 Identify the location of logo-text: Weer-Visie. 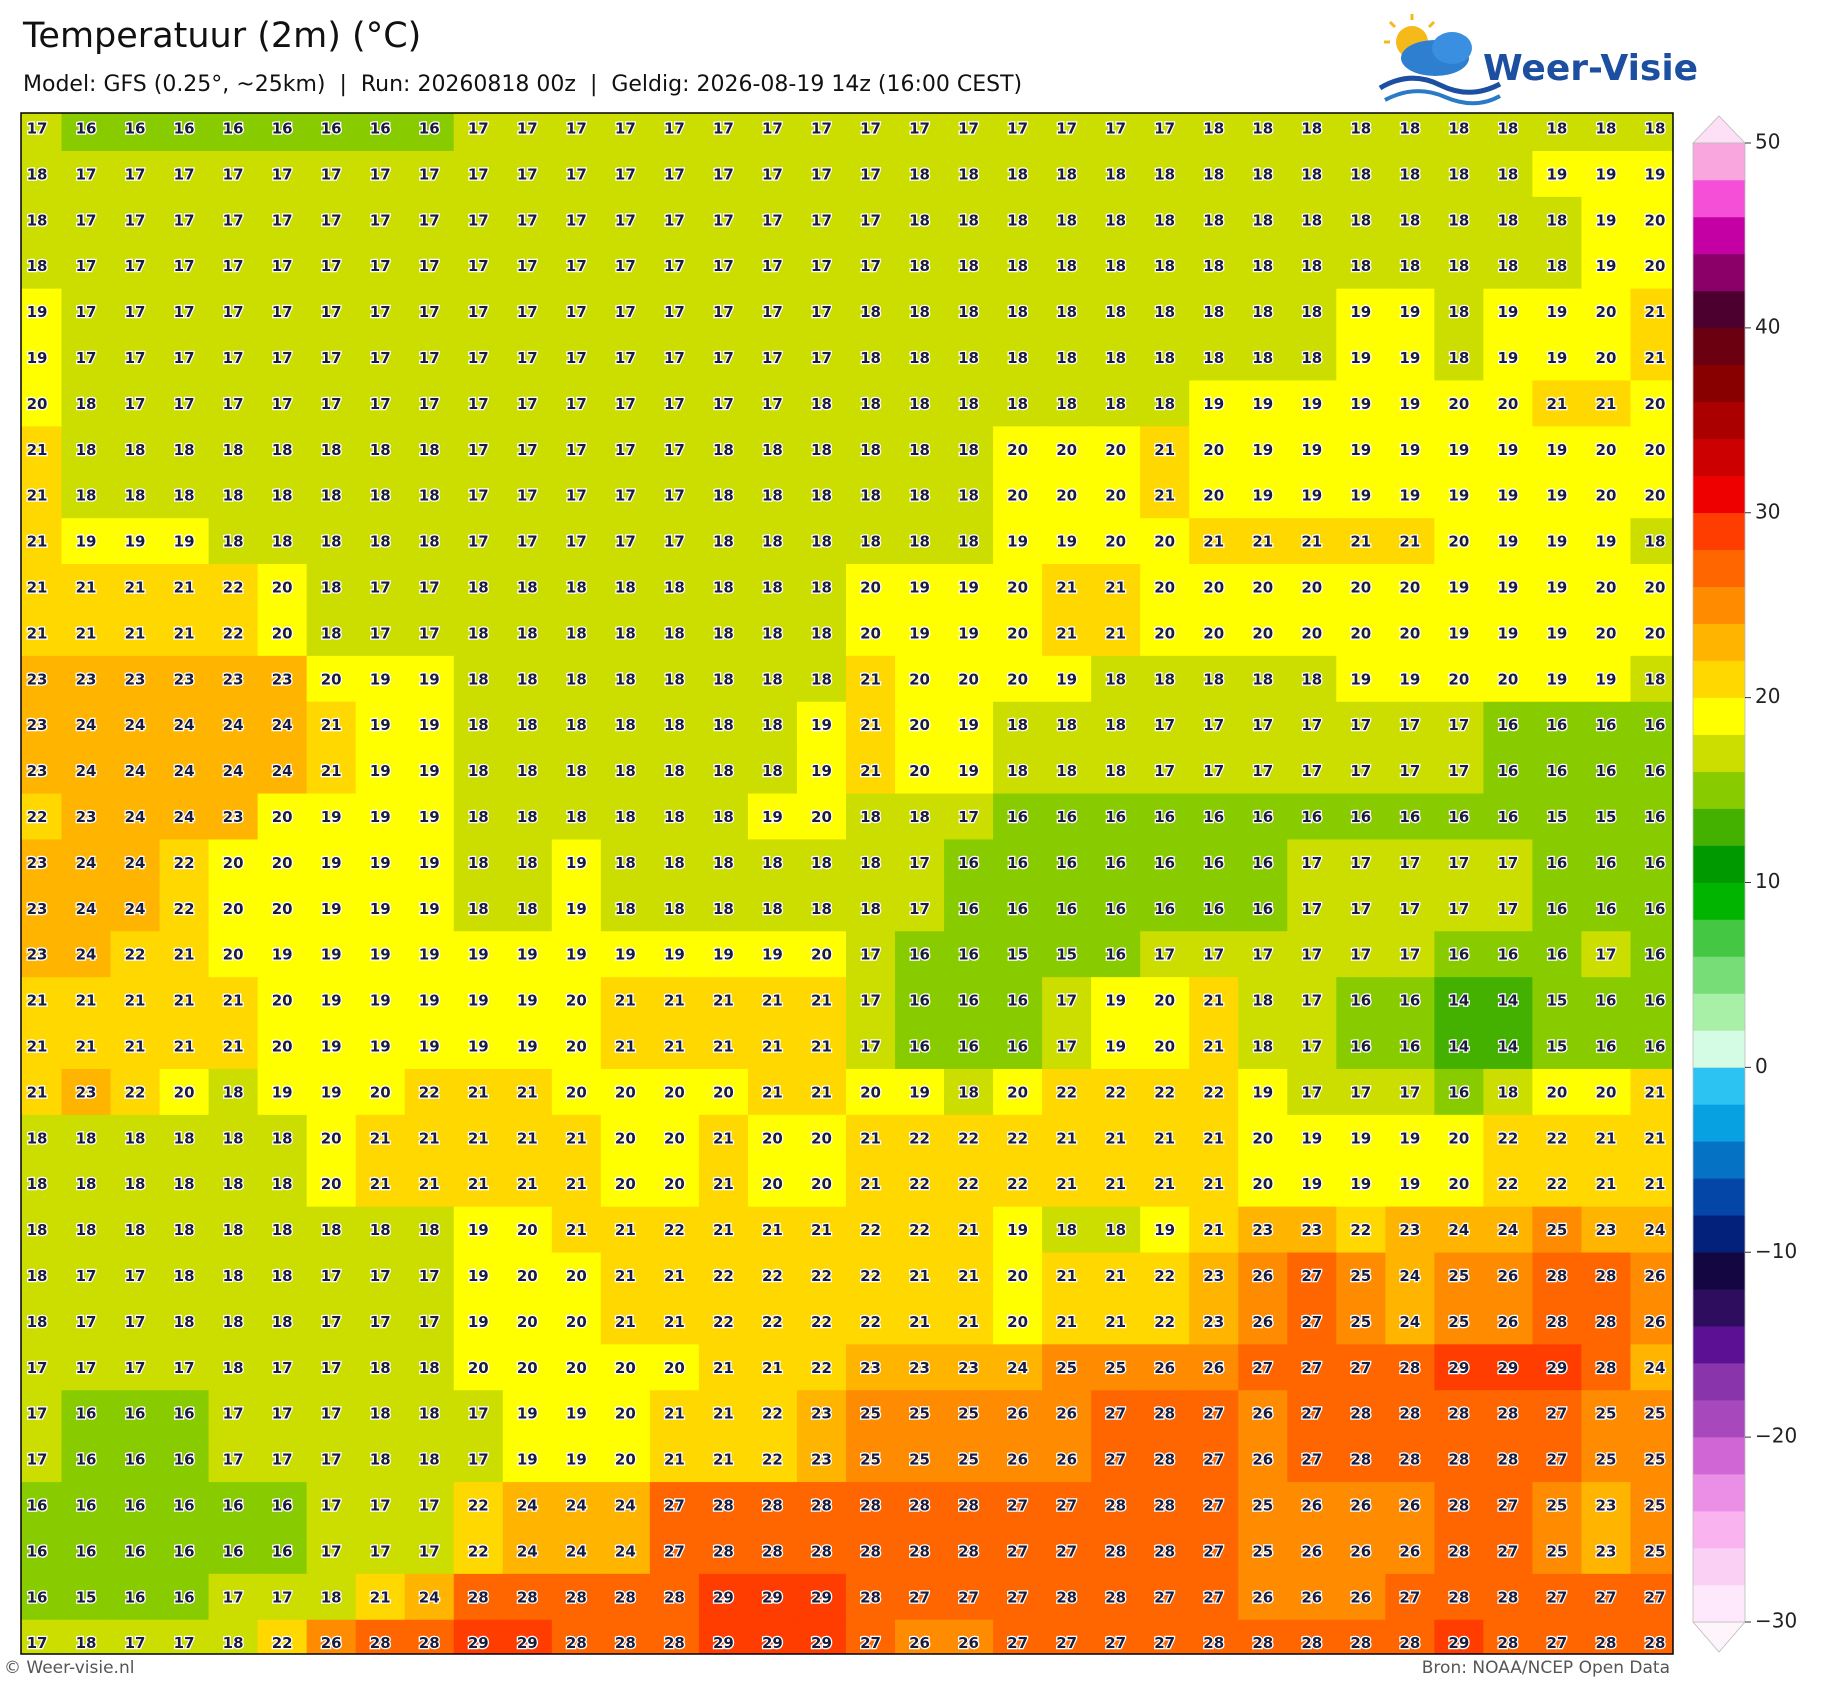
(1590, 68).